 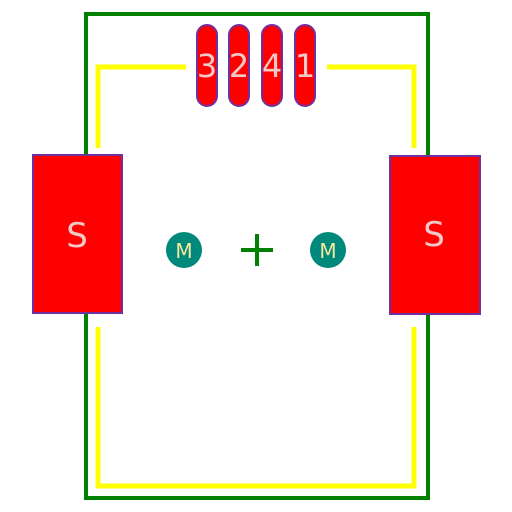 What do you see at coordinates (256, 65) in the screenshot?
I see `pin-pad-group: 3 2 4 1` at bounding box center [256, 65].